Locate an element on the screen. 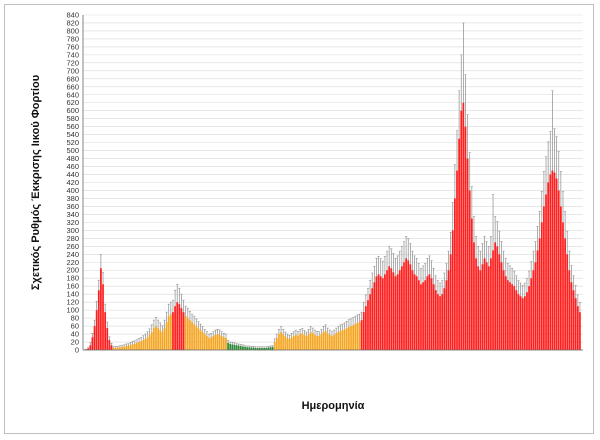 This screenshot has height=440, width=600. y-tick-label: 300 is located at coordinates (72, 230).